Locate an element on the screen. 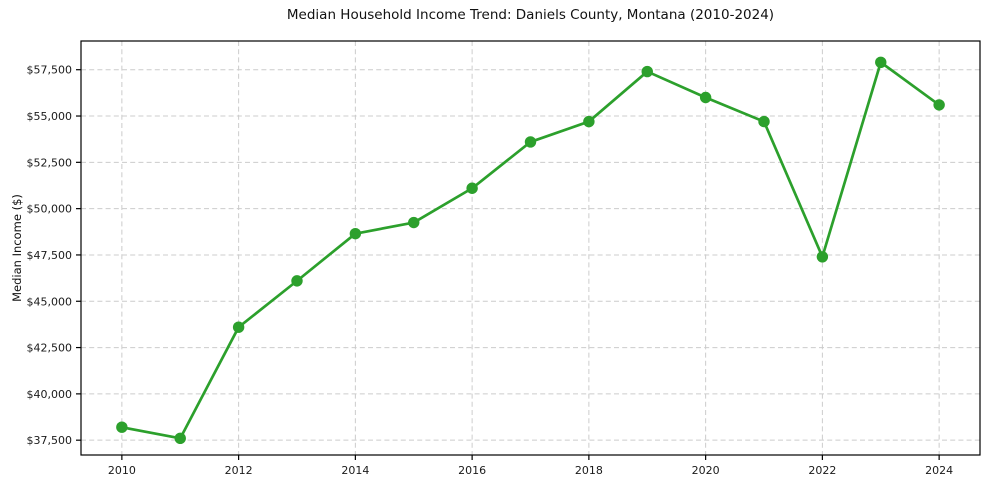 This screenshot has height=490, width=989. x-tick-label: 2022 is located at coordinates (822, 470).